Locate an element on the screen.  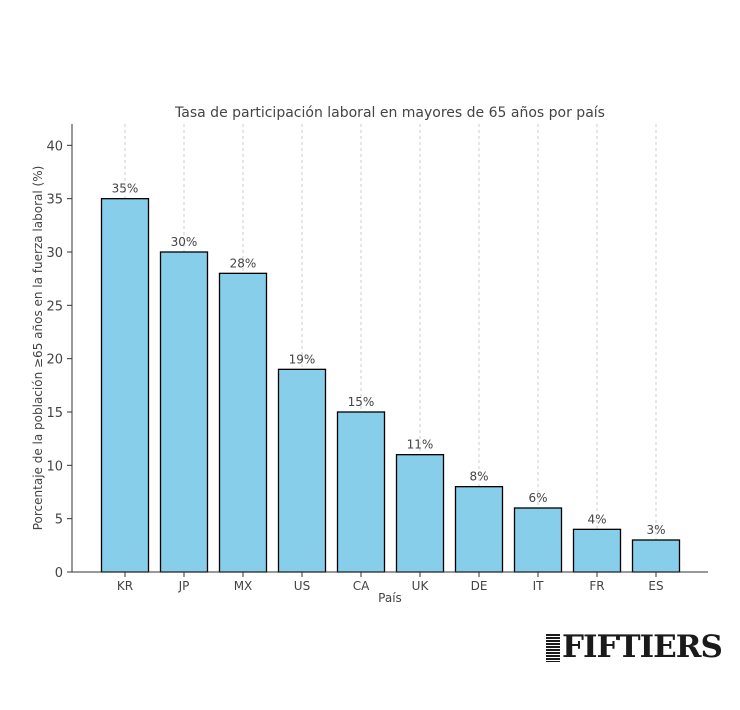
data-label-jp: 30% is located at coordinates (184, 242).